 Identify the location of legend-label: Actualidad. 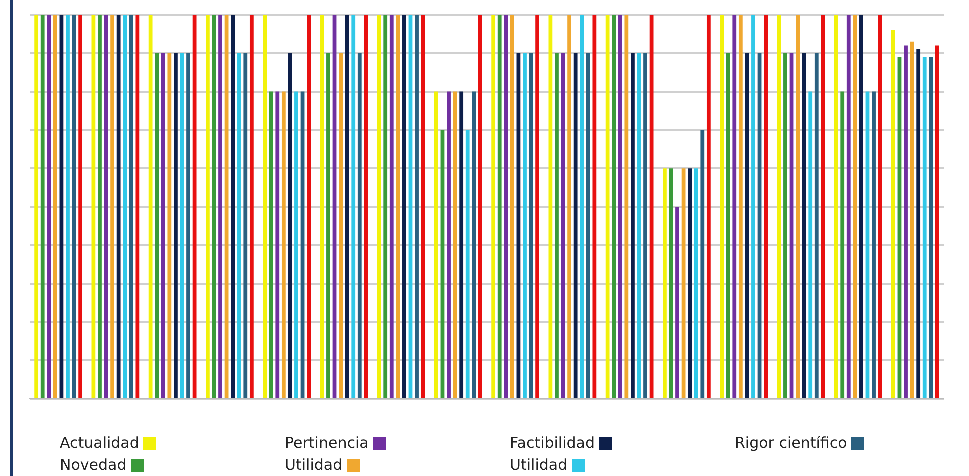
(100, 443).